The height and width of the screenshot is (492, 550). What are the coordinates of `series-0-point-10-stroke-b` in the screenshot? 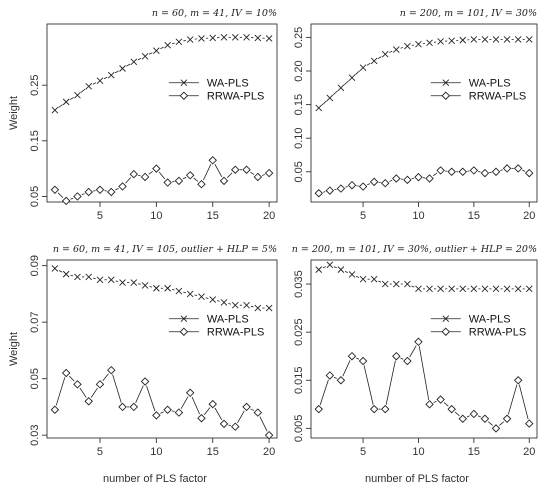 It's located at (156, 288).